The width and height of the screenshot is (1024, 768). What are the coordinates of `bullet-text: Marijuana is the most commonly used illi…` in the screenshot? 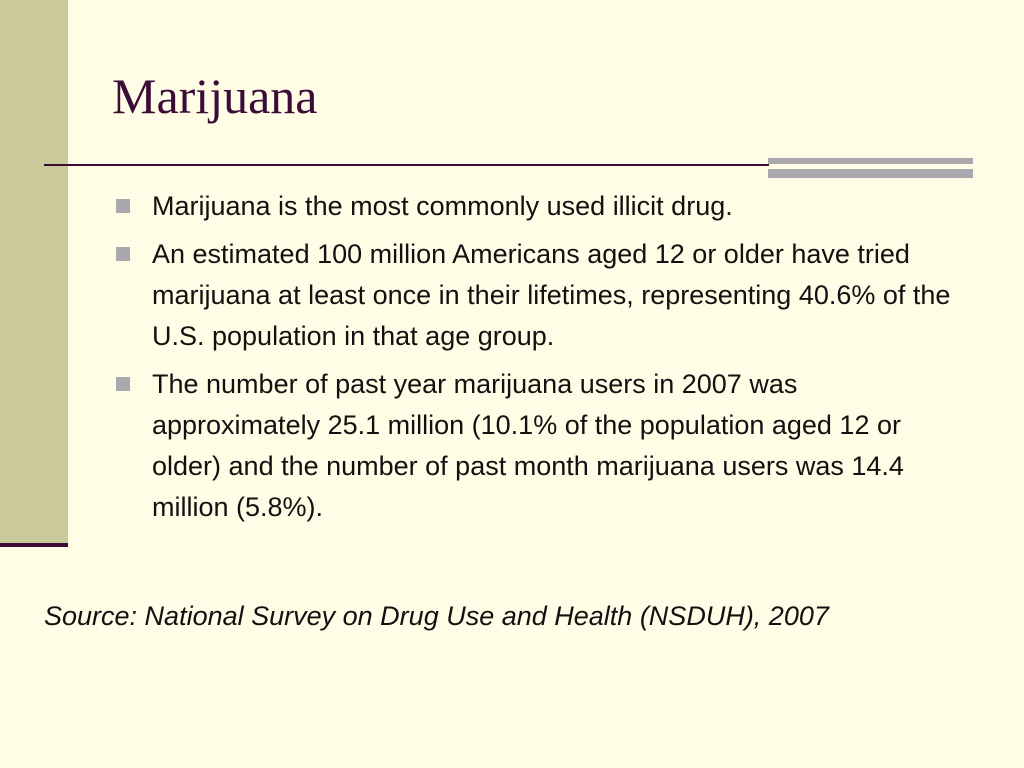 It's located at (442, 206).